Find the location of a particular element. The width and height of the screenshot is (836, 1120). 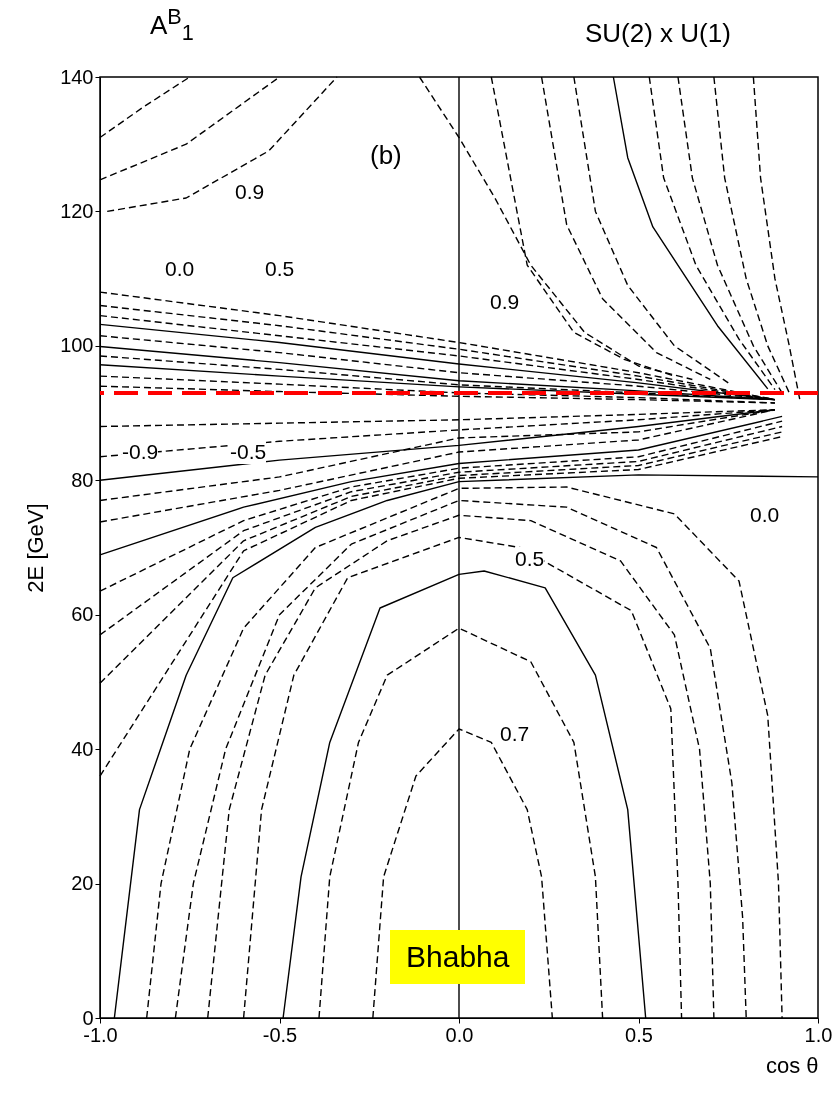

annotation: Bhabha is located at coordinates (458, 957).